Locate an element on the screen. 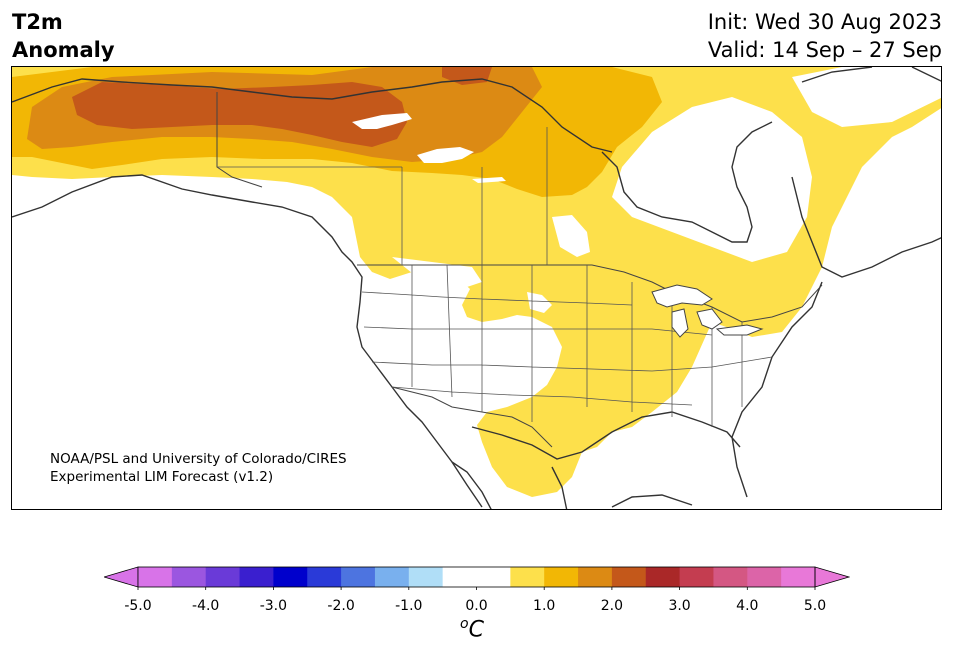 The height and width of the screenshot is (656, 953). coastline-gulf is located at coordinates (606, 435).